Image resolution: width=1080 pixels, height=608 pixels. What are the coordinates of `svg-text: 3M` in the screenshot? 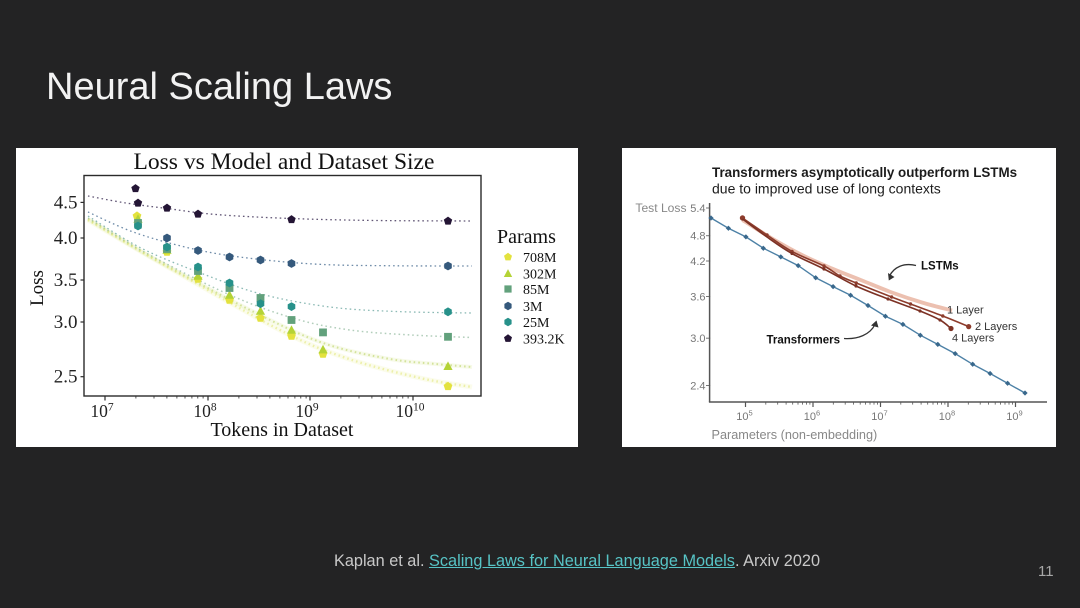 It's located at (533, 307).